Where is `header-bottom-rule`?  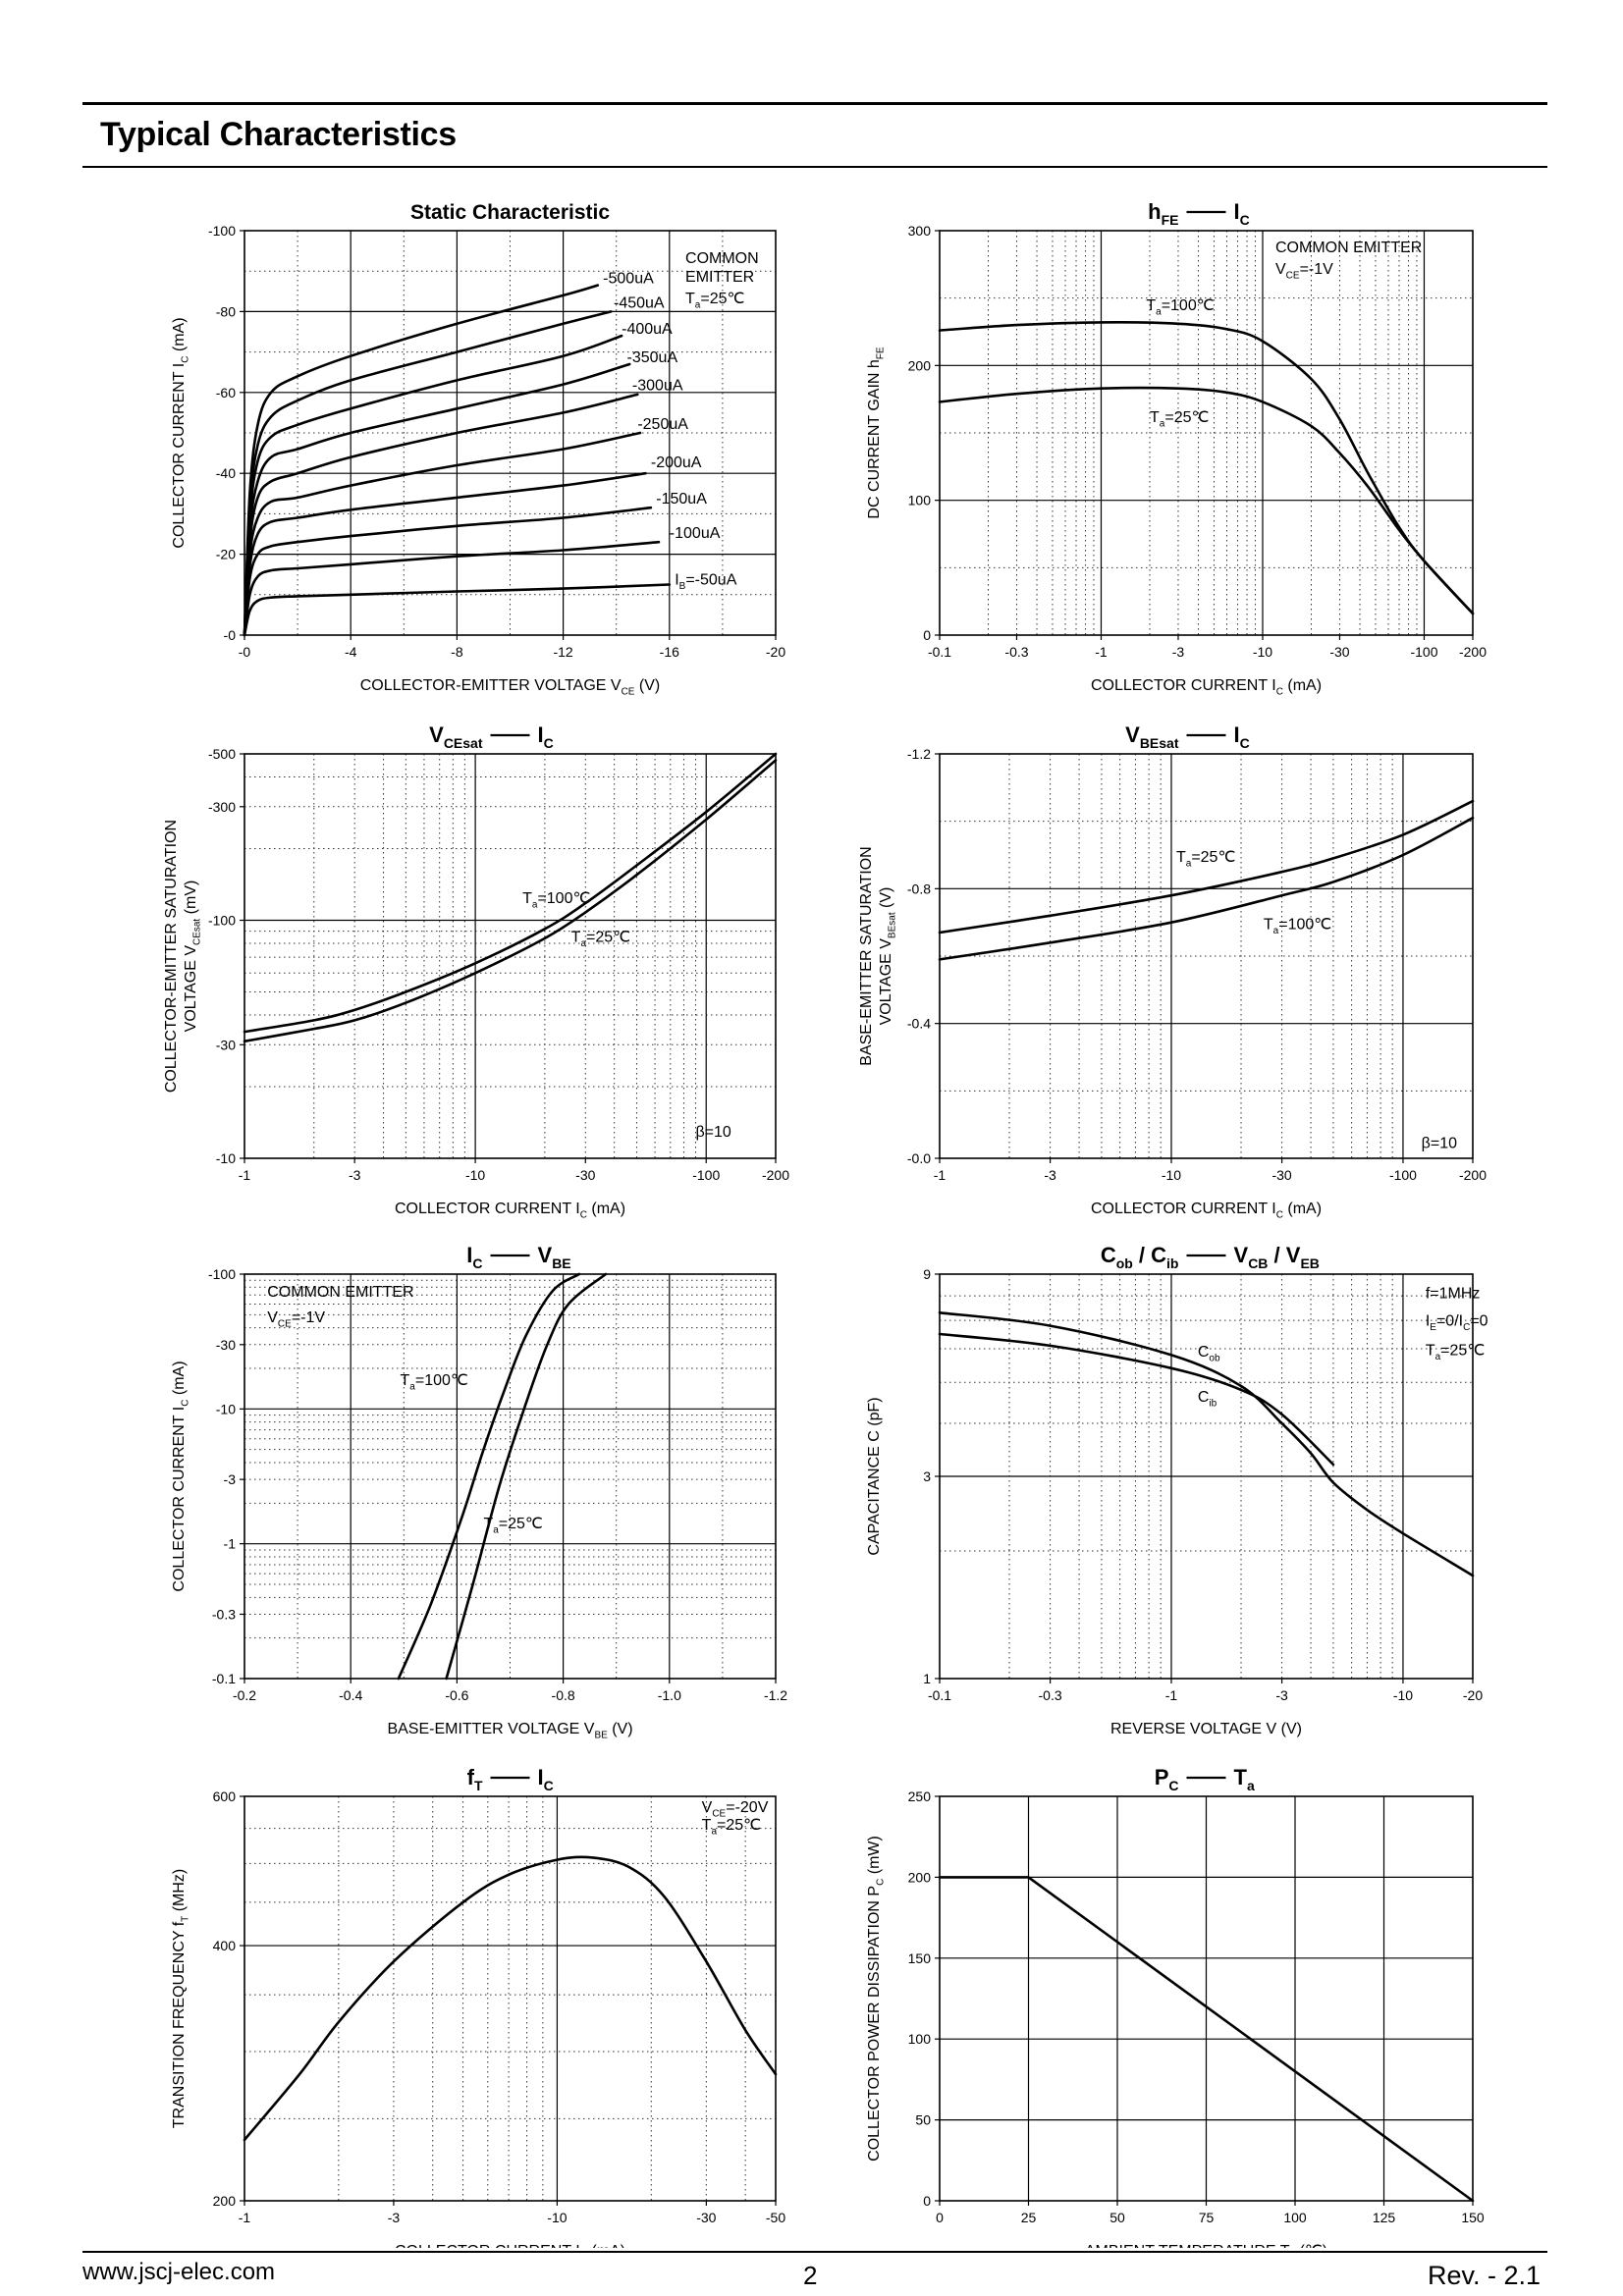
header-bottom-rule is located at coordinates (814, 167).